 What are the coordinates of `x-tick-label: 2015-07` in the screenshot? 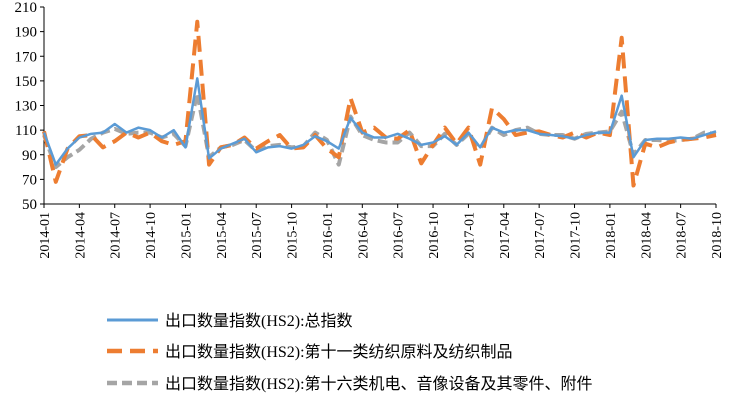 It's located at (257, 235).